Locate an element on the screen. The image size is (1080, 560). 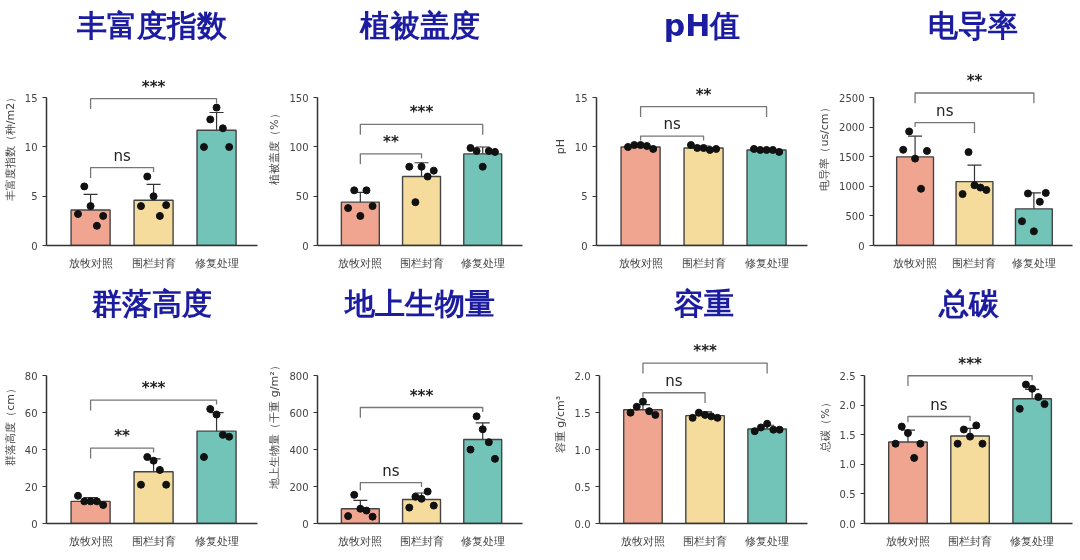
chart-title: 电导率 is located at coordinates (973, 25).